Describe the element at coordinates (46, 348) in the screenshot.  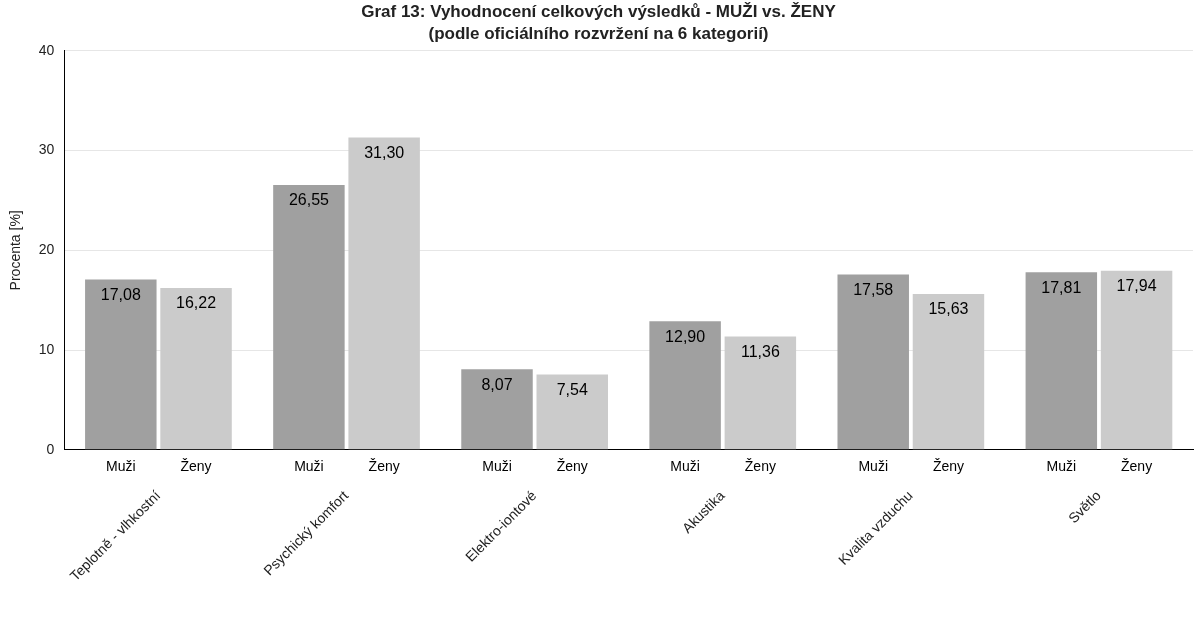
I see `y-tick-label: 10` at that location.